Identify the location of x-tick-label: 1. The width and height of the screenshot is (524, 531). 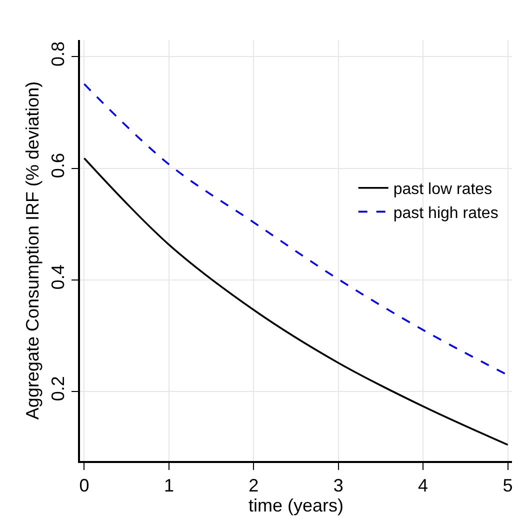
(169, 485).